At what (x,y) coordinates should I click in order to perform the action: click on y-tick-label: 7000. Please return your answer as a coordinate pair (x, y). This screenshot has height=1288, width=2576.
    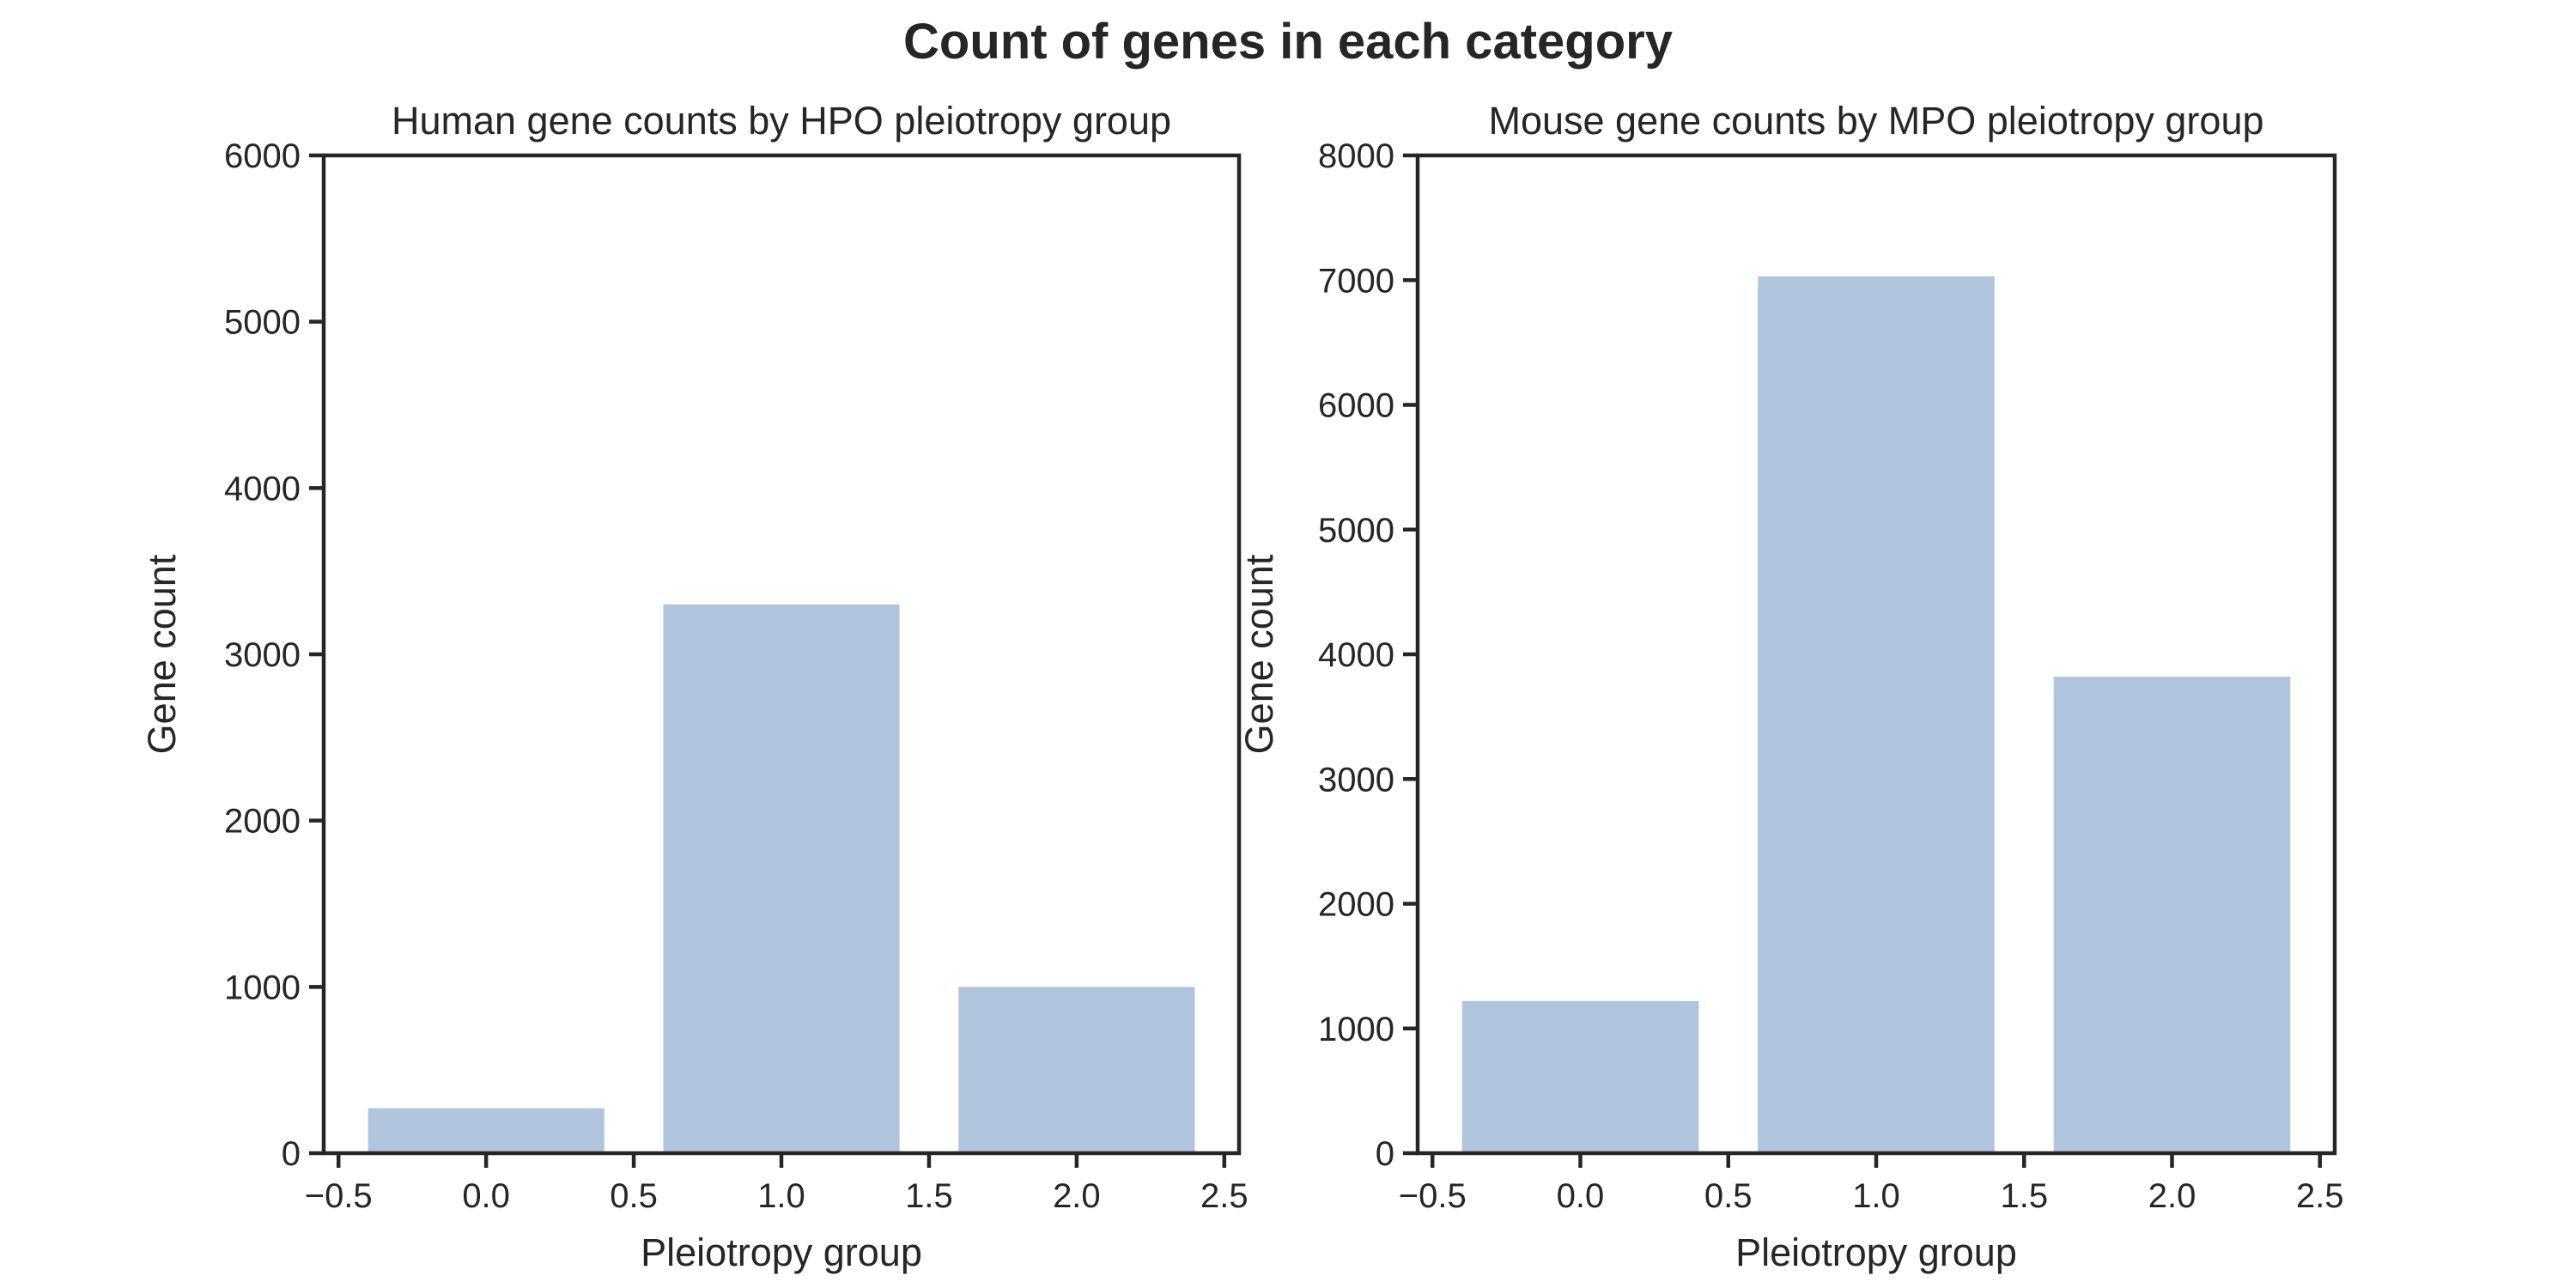
    Looking at the image, I should click on (1356, 281).